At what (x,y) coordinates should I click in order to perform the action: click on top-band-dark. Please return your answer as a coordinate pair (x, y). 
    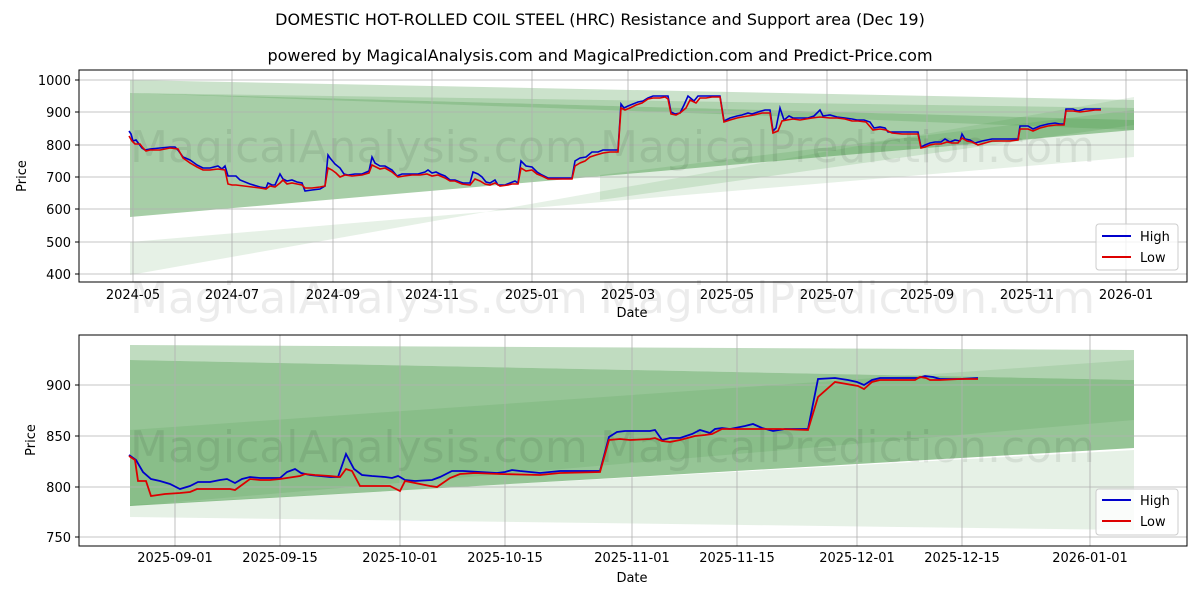
    Looking at the image, I should click on (632, 111).